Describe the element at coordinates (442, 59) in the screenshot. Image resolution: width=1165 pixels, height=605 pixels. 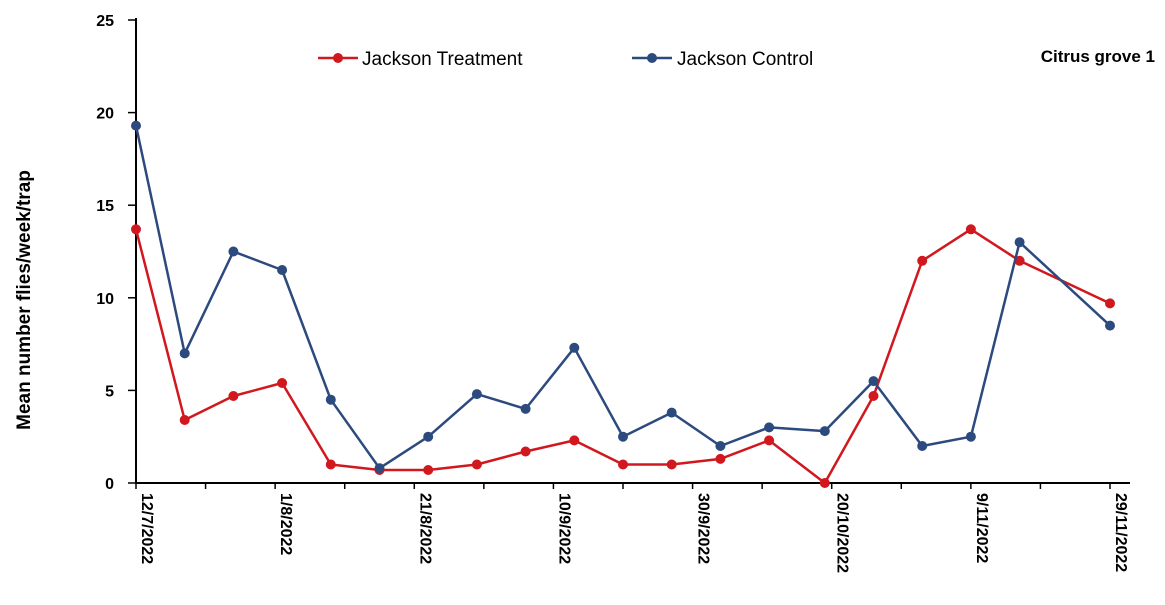
I see `legend-label-treatment: Jackson Treatment` at that location.